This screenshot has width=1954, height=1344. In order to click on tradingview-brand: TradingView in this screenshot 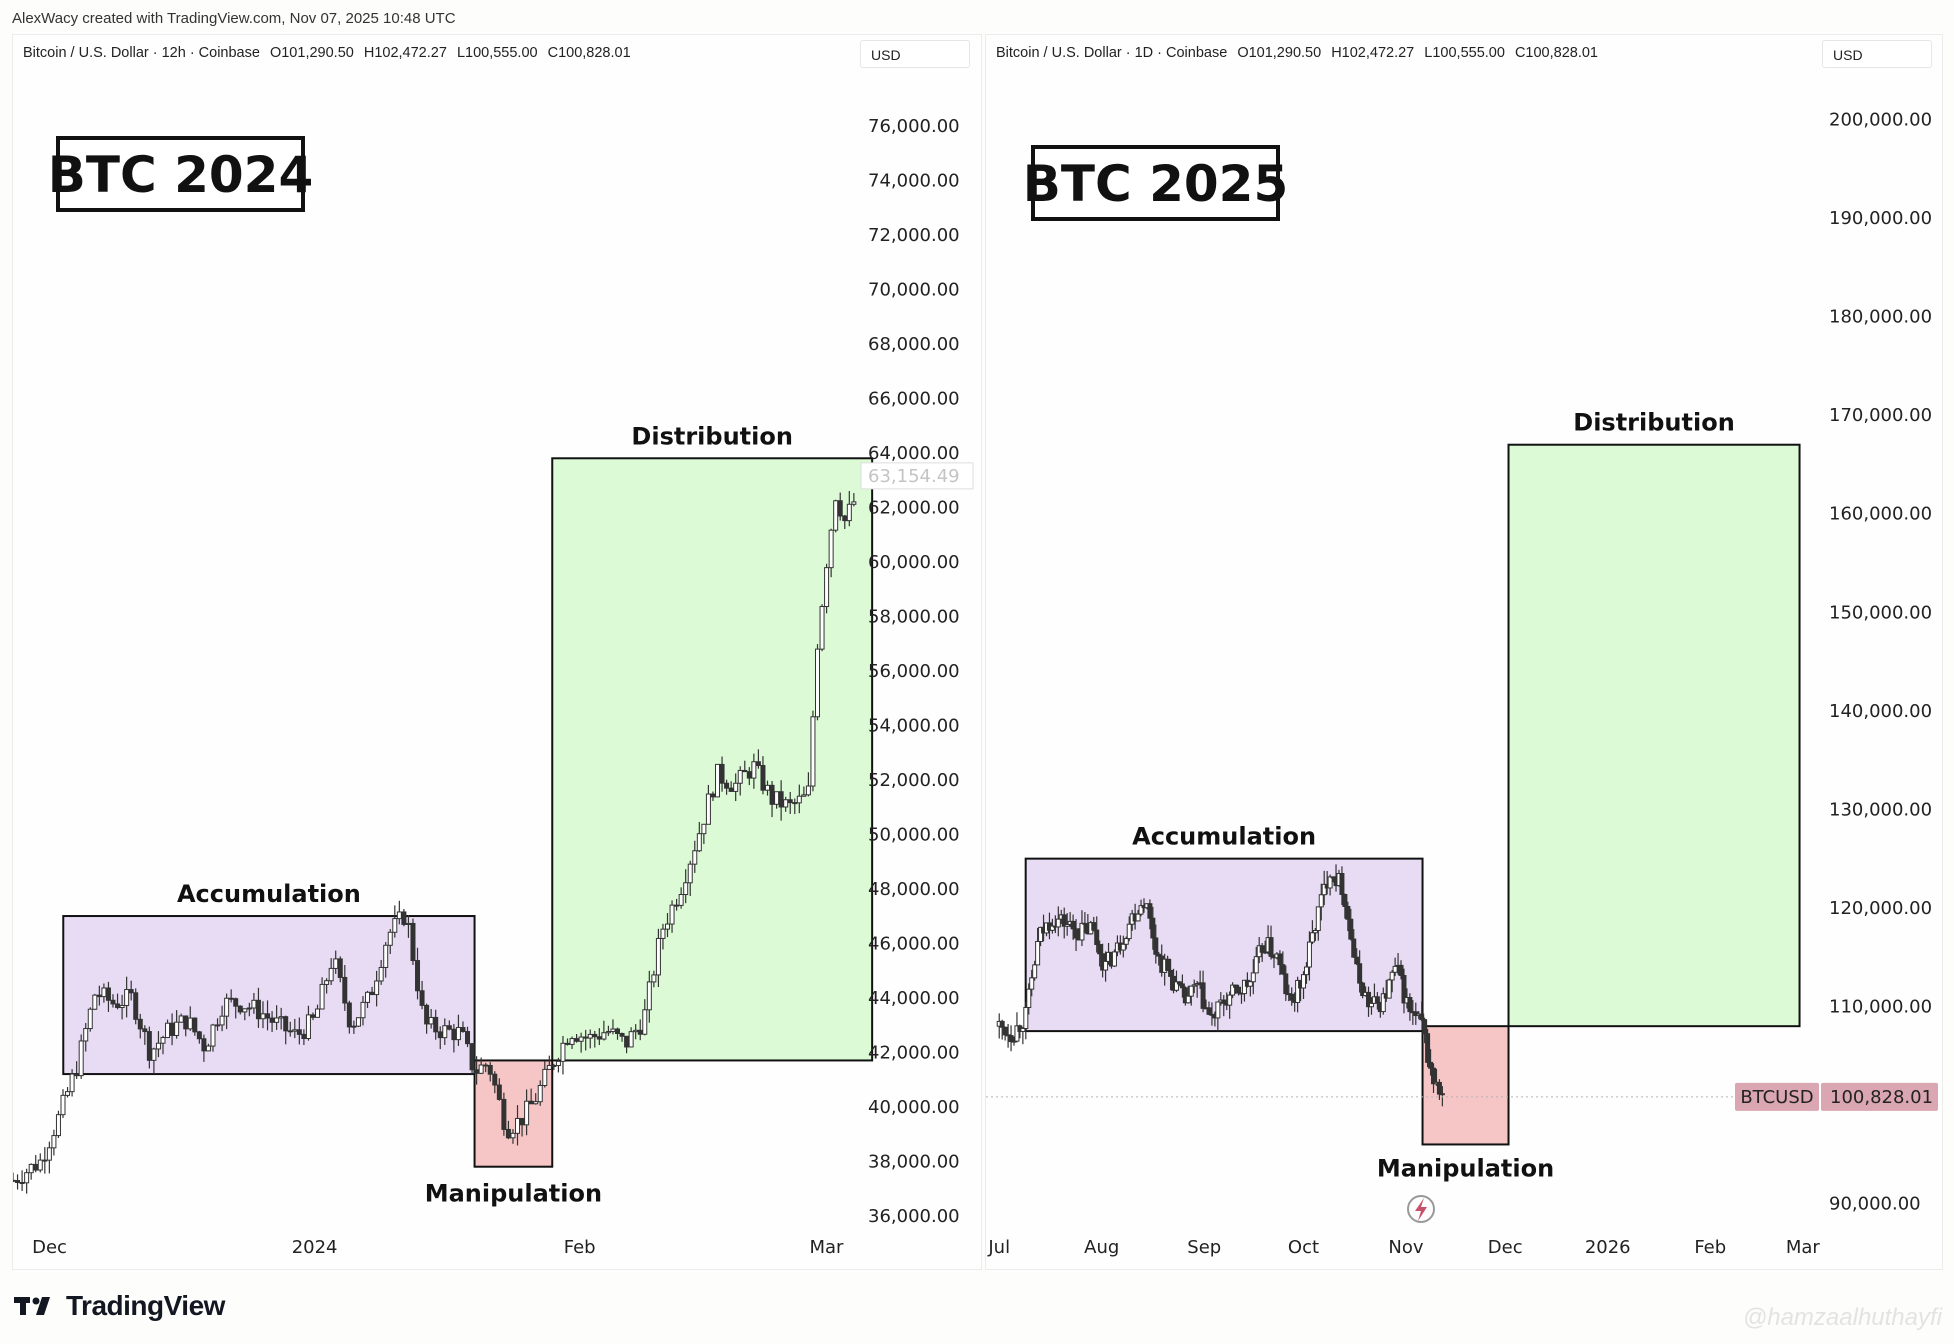, I will do `click(145, 1305)`.